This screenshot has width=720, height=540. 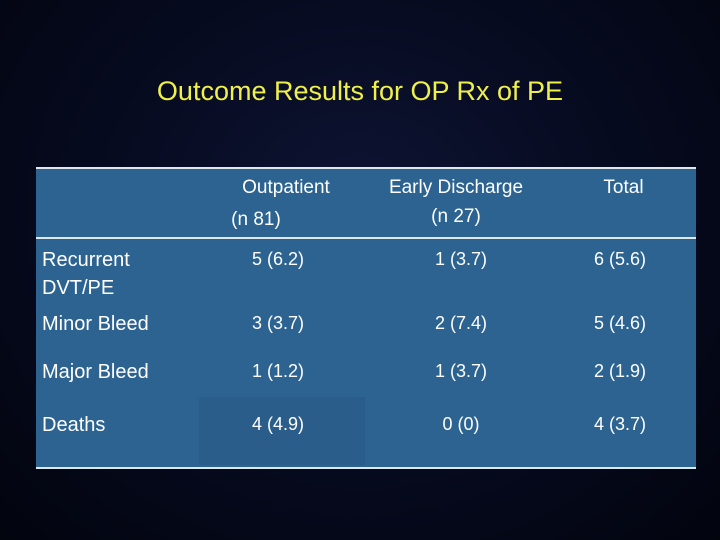 I want to click on row-label-recurrent-line1: Recurrent, so click(x=86, y=260).